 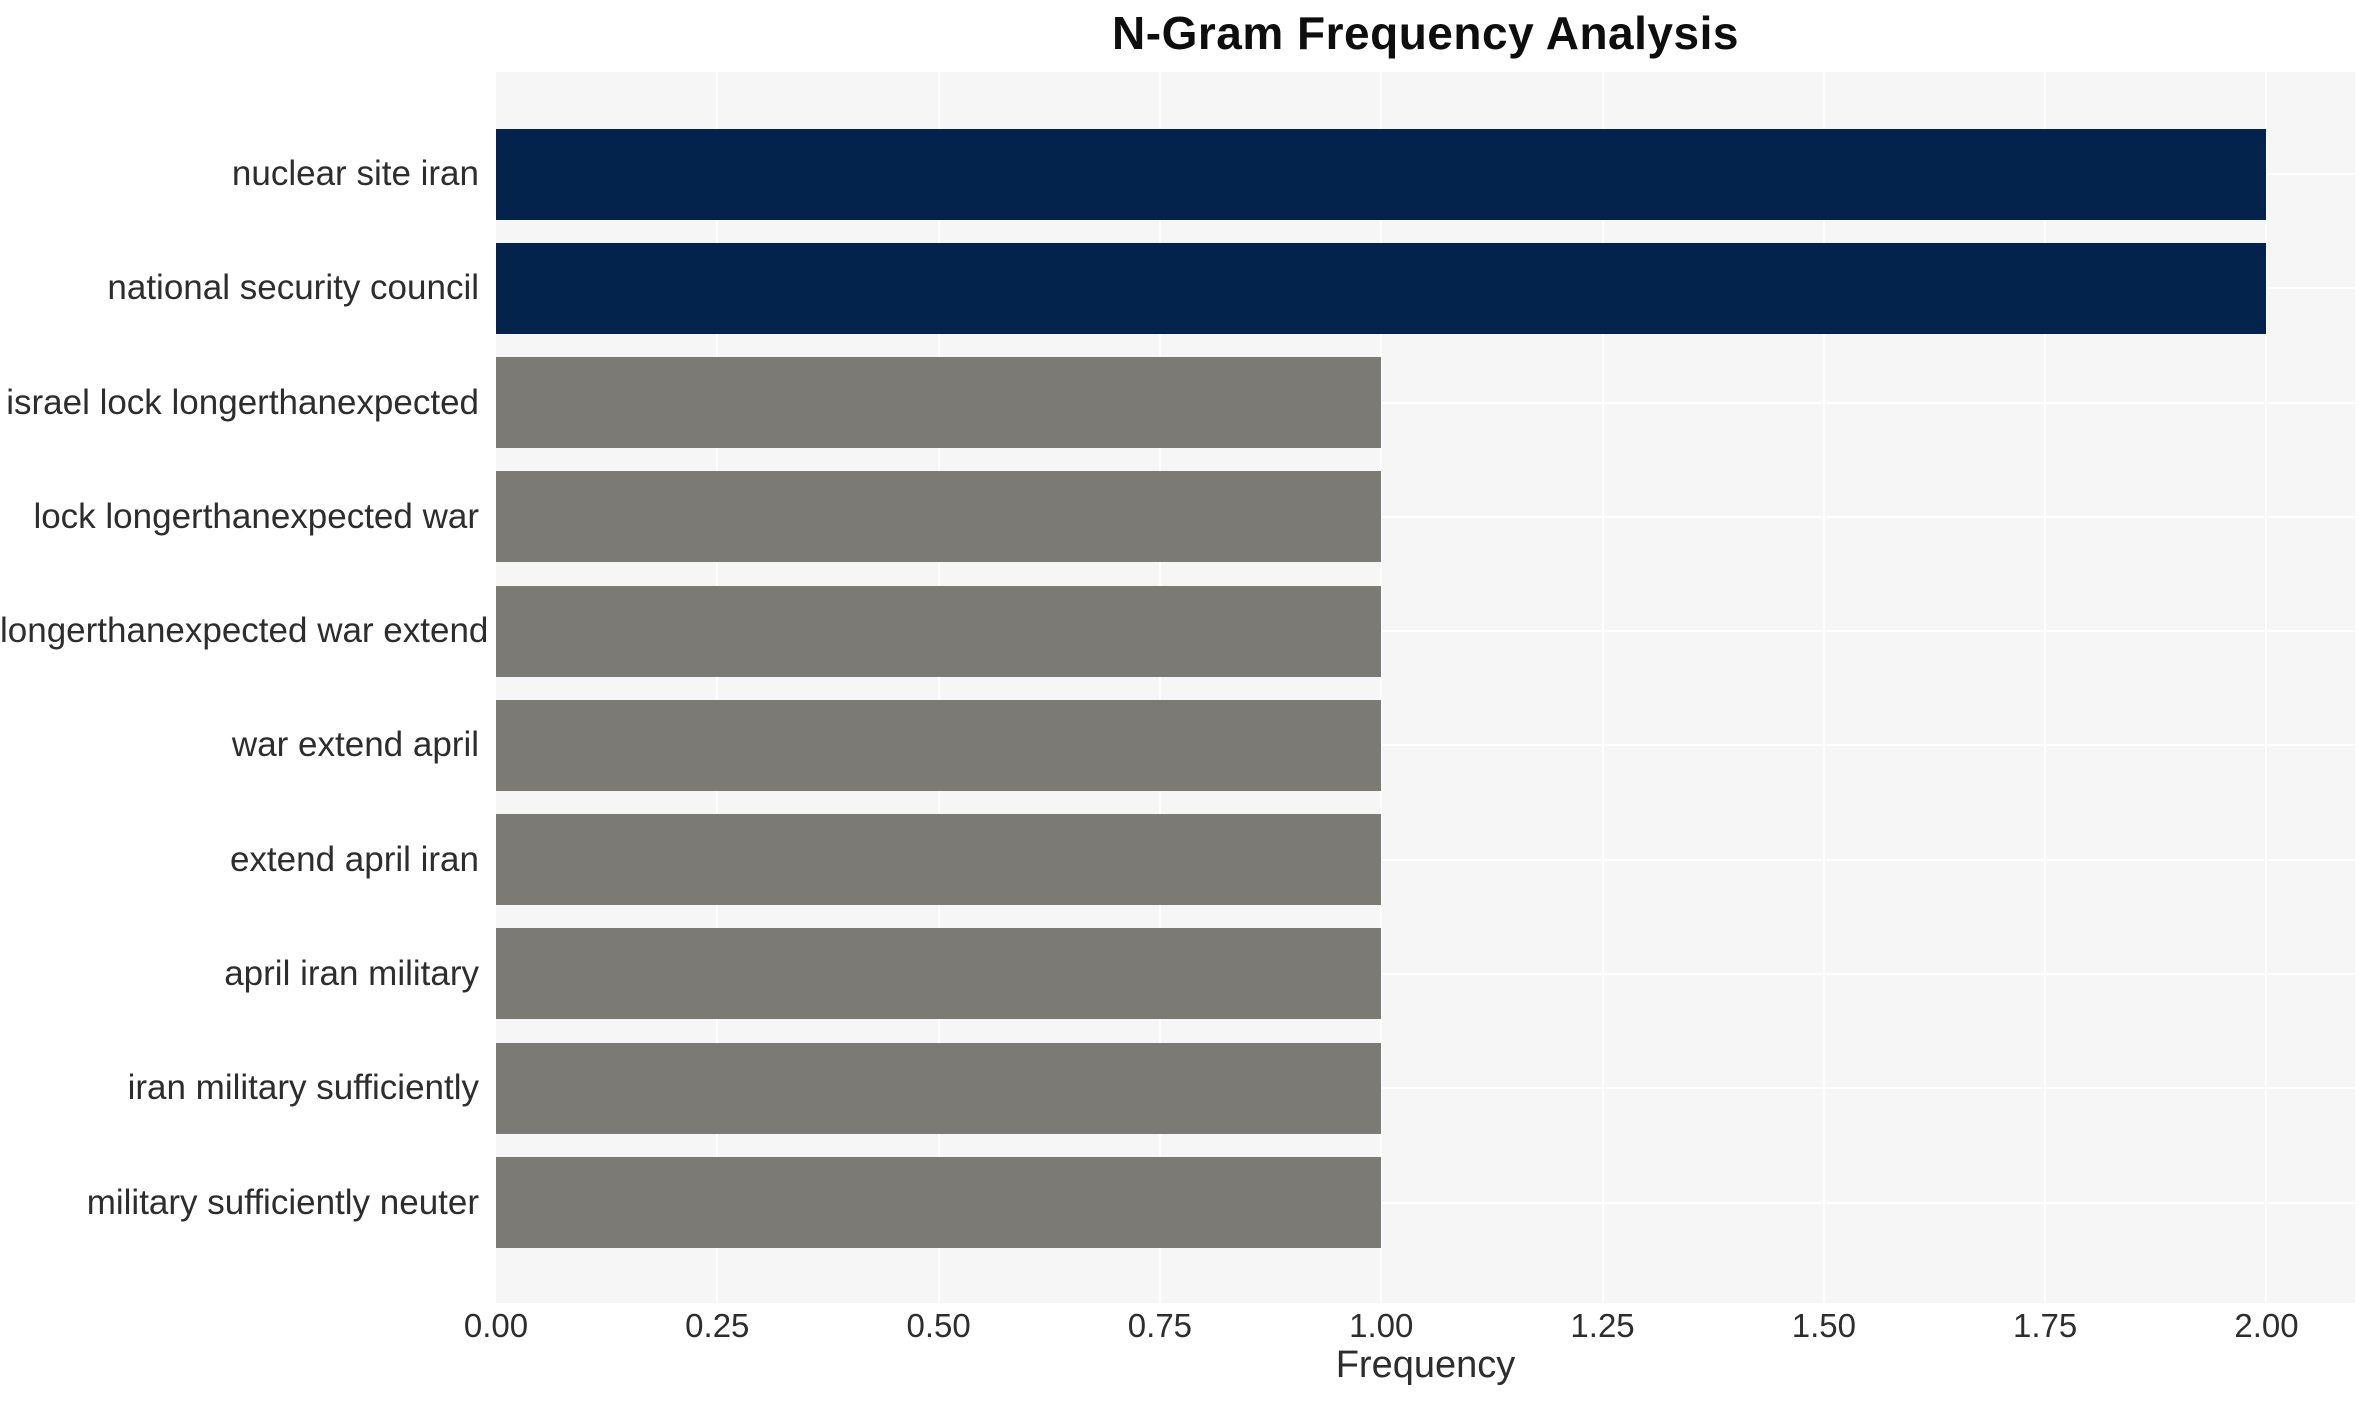 I want to click on x-tick-label: 0.75, so click(x=1160, y=1325).